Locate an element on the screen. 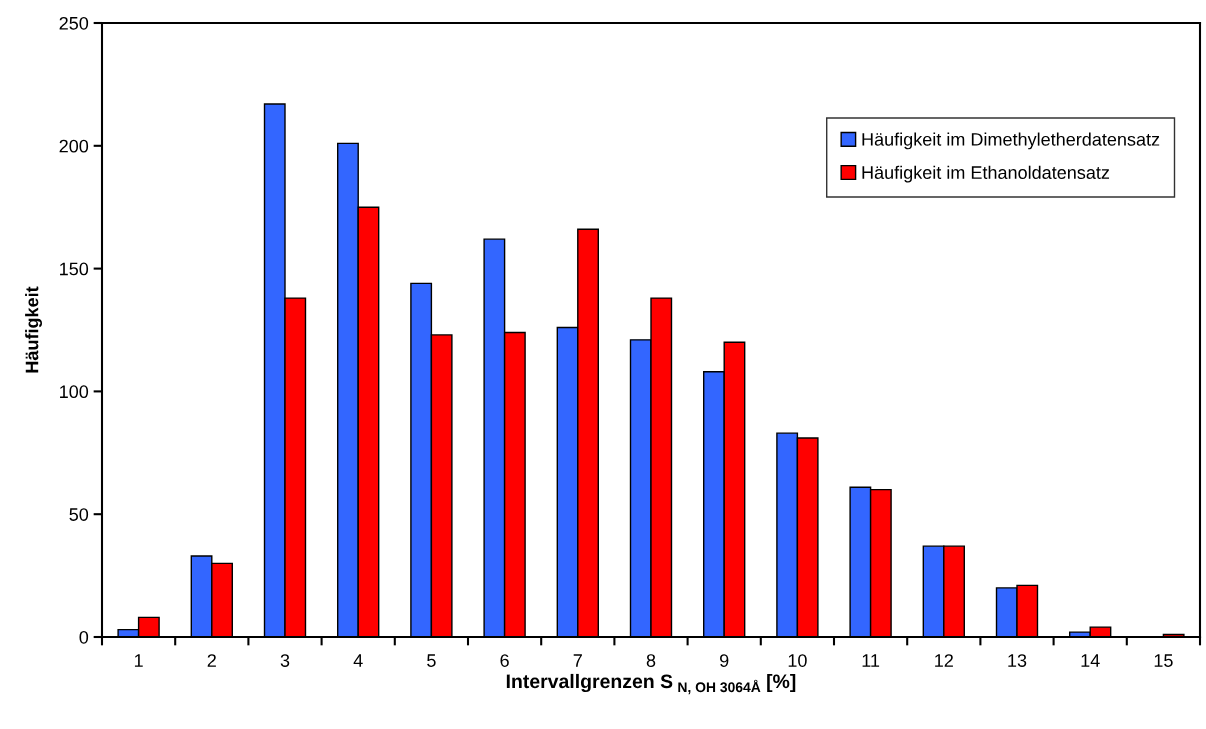  x-tick-label: 12 is located at coordinates (944, 660).